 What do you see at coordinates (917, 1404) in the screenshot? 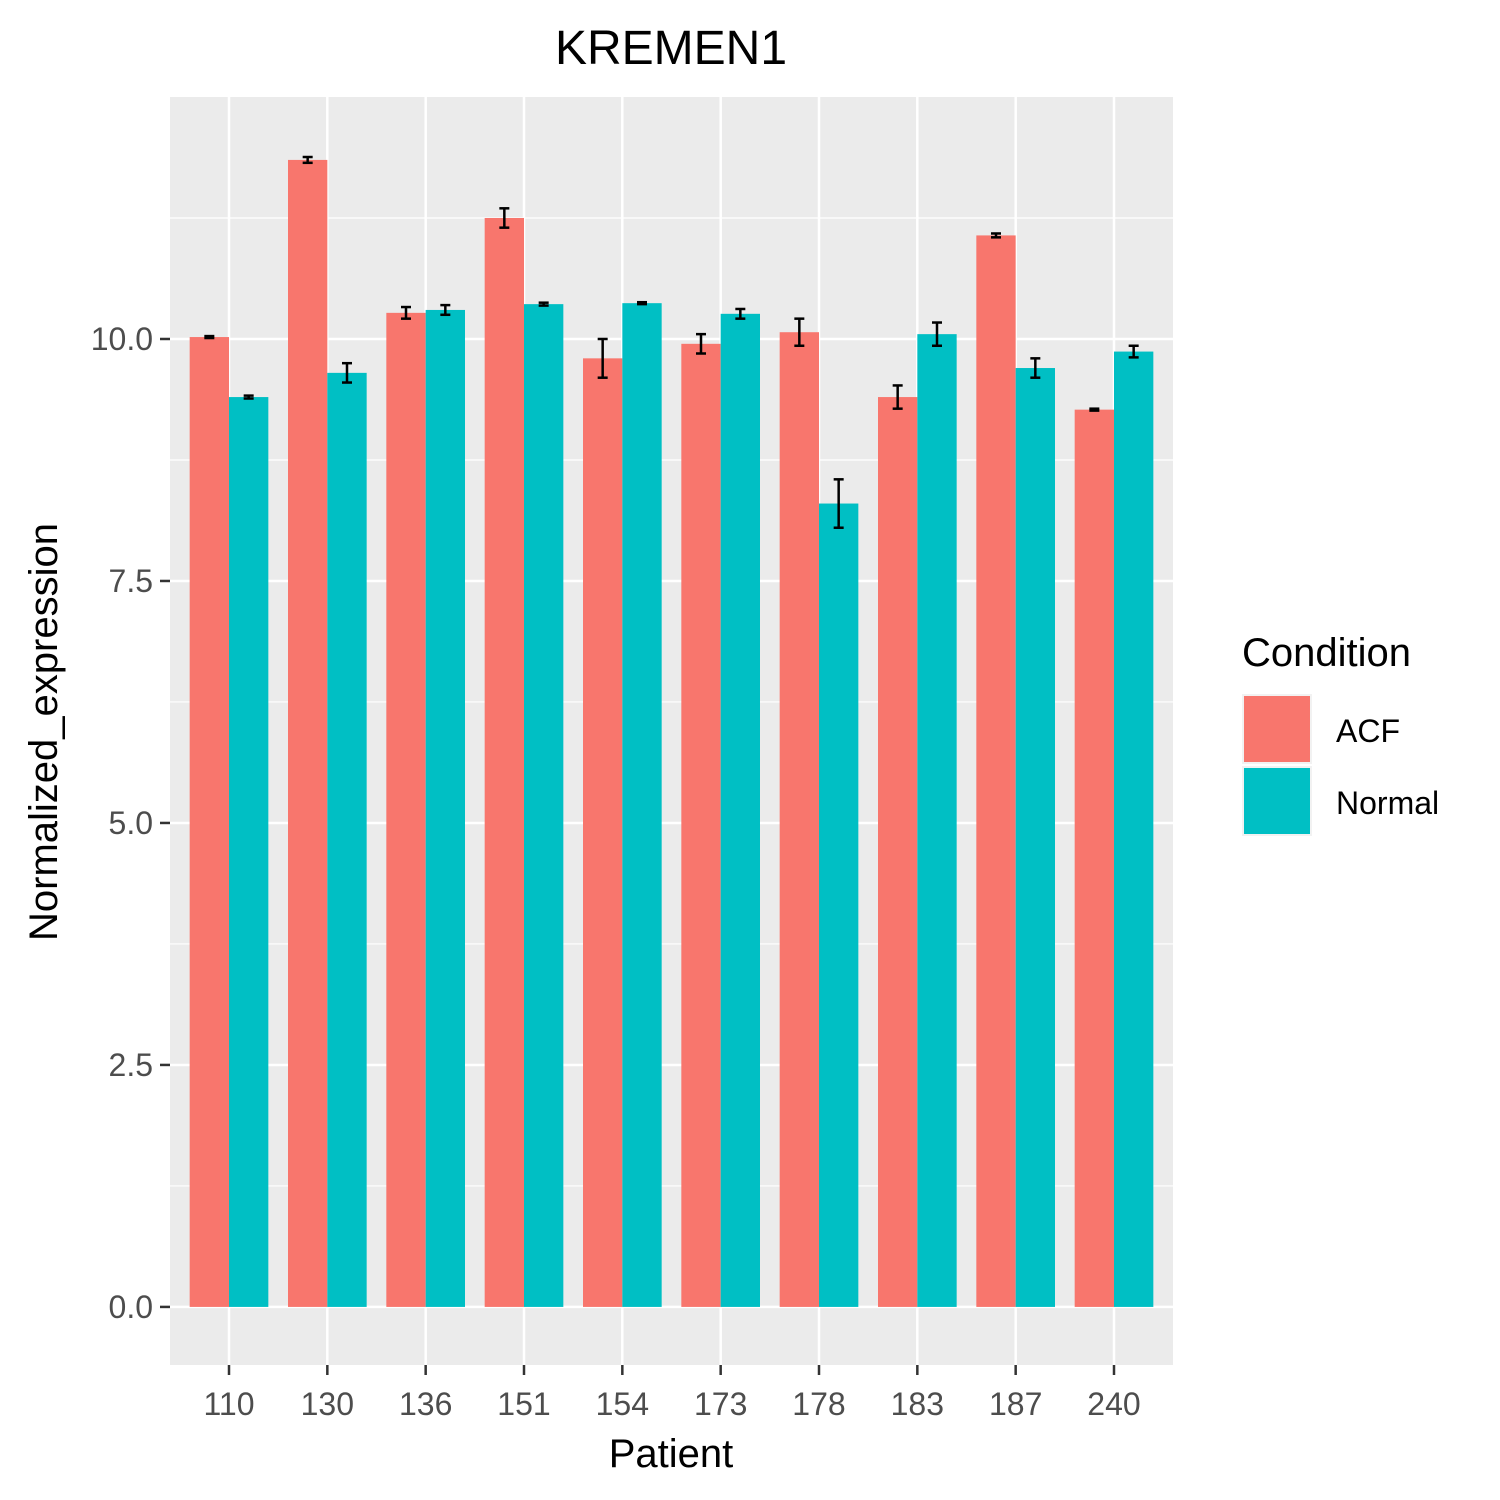
I see `x-tick-label: 183` at bounding box center [917, 1404].